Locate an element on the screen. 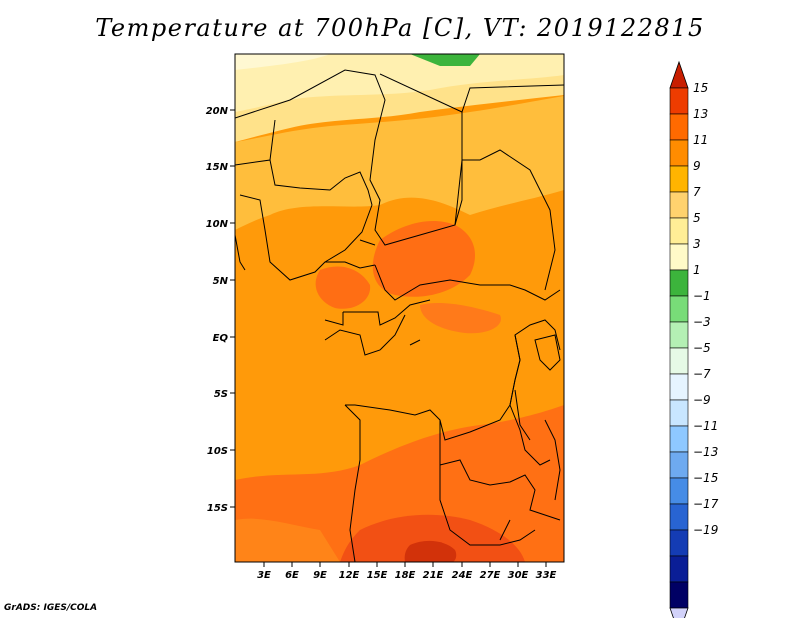  colorbar-label-m3: −3 is located at coordinates (702, 322).